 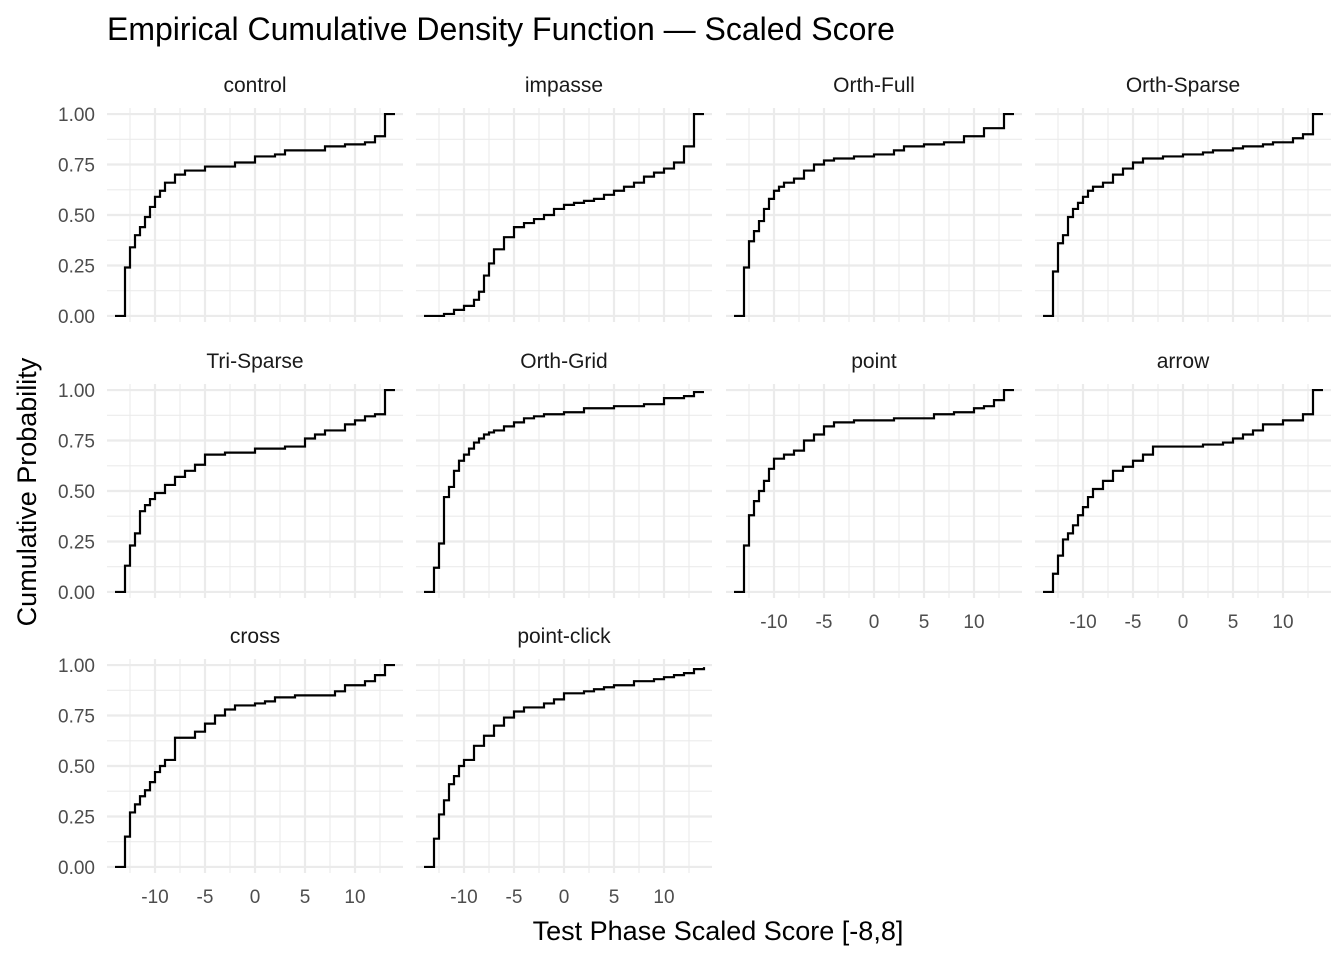 I want to click on facet-panel-tri-sparse: Tri-Sparse 0.00 0.25 0.50 0.75 1.00, so click(x=230, y=477).